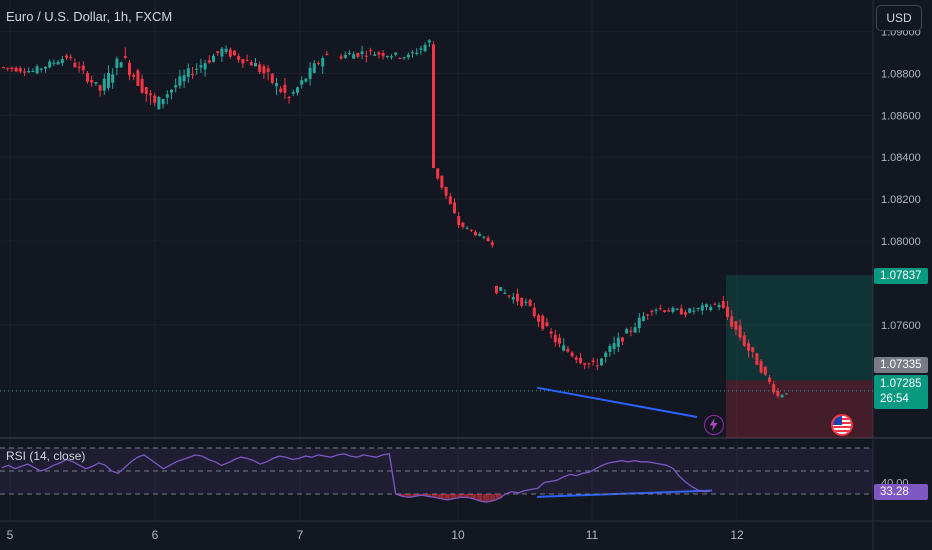 The height and width of the screenshot is (550, 932). Describe the element at coordinates (899, 18) in the screenshot. I see `currency-button: USD` at that location.